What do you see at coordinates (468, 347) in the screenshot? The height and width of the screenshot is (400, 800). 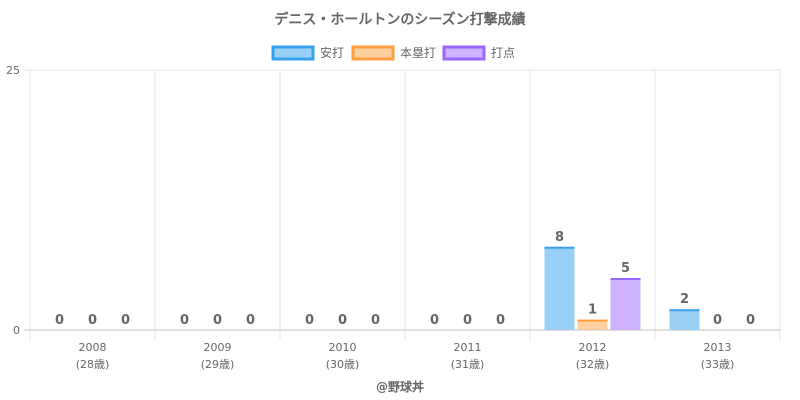 I see `x-tick-label-3: 2011` at bounding box center [468, 347].